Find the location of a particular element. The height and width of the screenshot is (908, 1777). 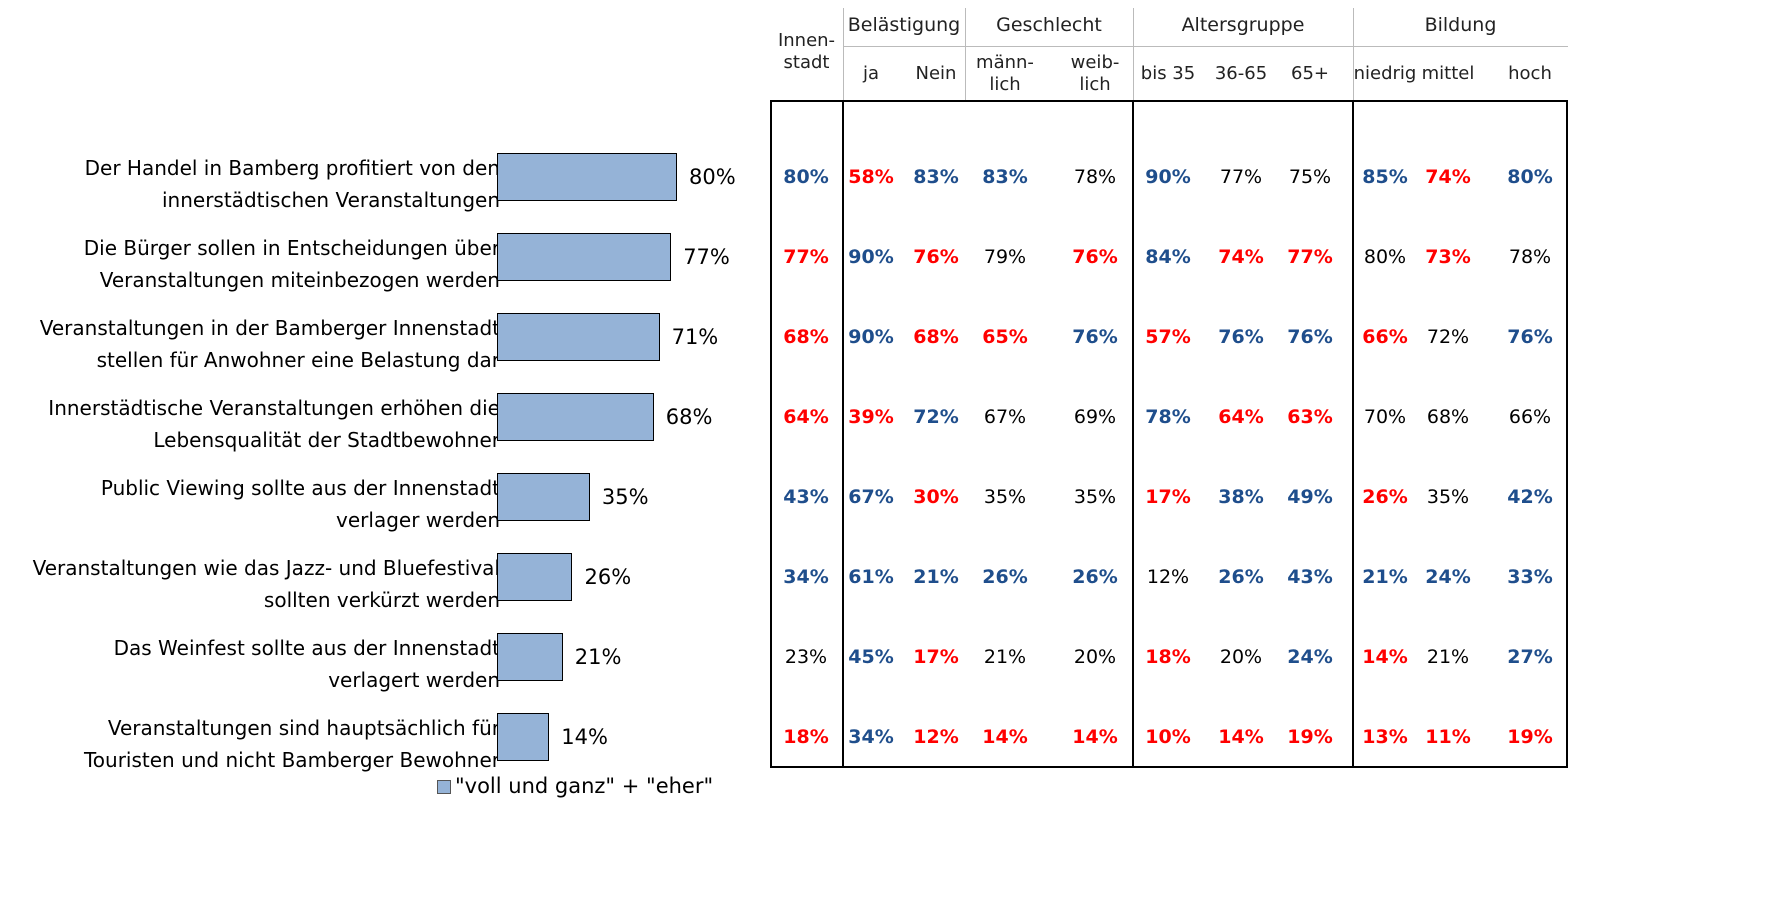

group-header: Geschlecht is located at coordinates (1049, 25).